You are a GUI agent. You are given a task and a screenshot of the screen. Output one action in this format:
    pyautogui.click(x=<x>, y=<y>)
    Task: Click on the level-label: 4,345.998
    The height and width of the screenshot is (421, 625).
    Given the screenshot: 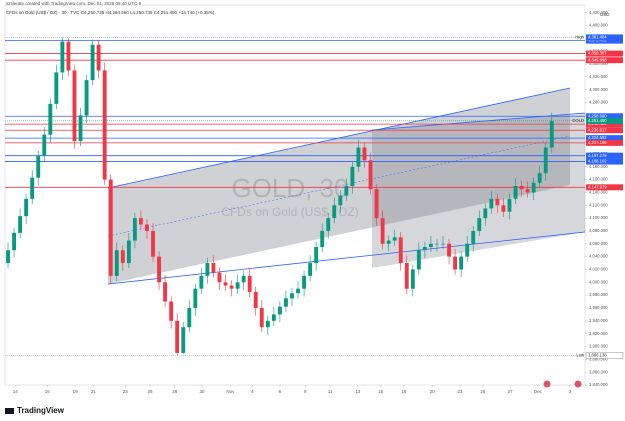 What is the action you would take?
    pyautogui.click(x=597, y=59)
    